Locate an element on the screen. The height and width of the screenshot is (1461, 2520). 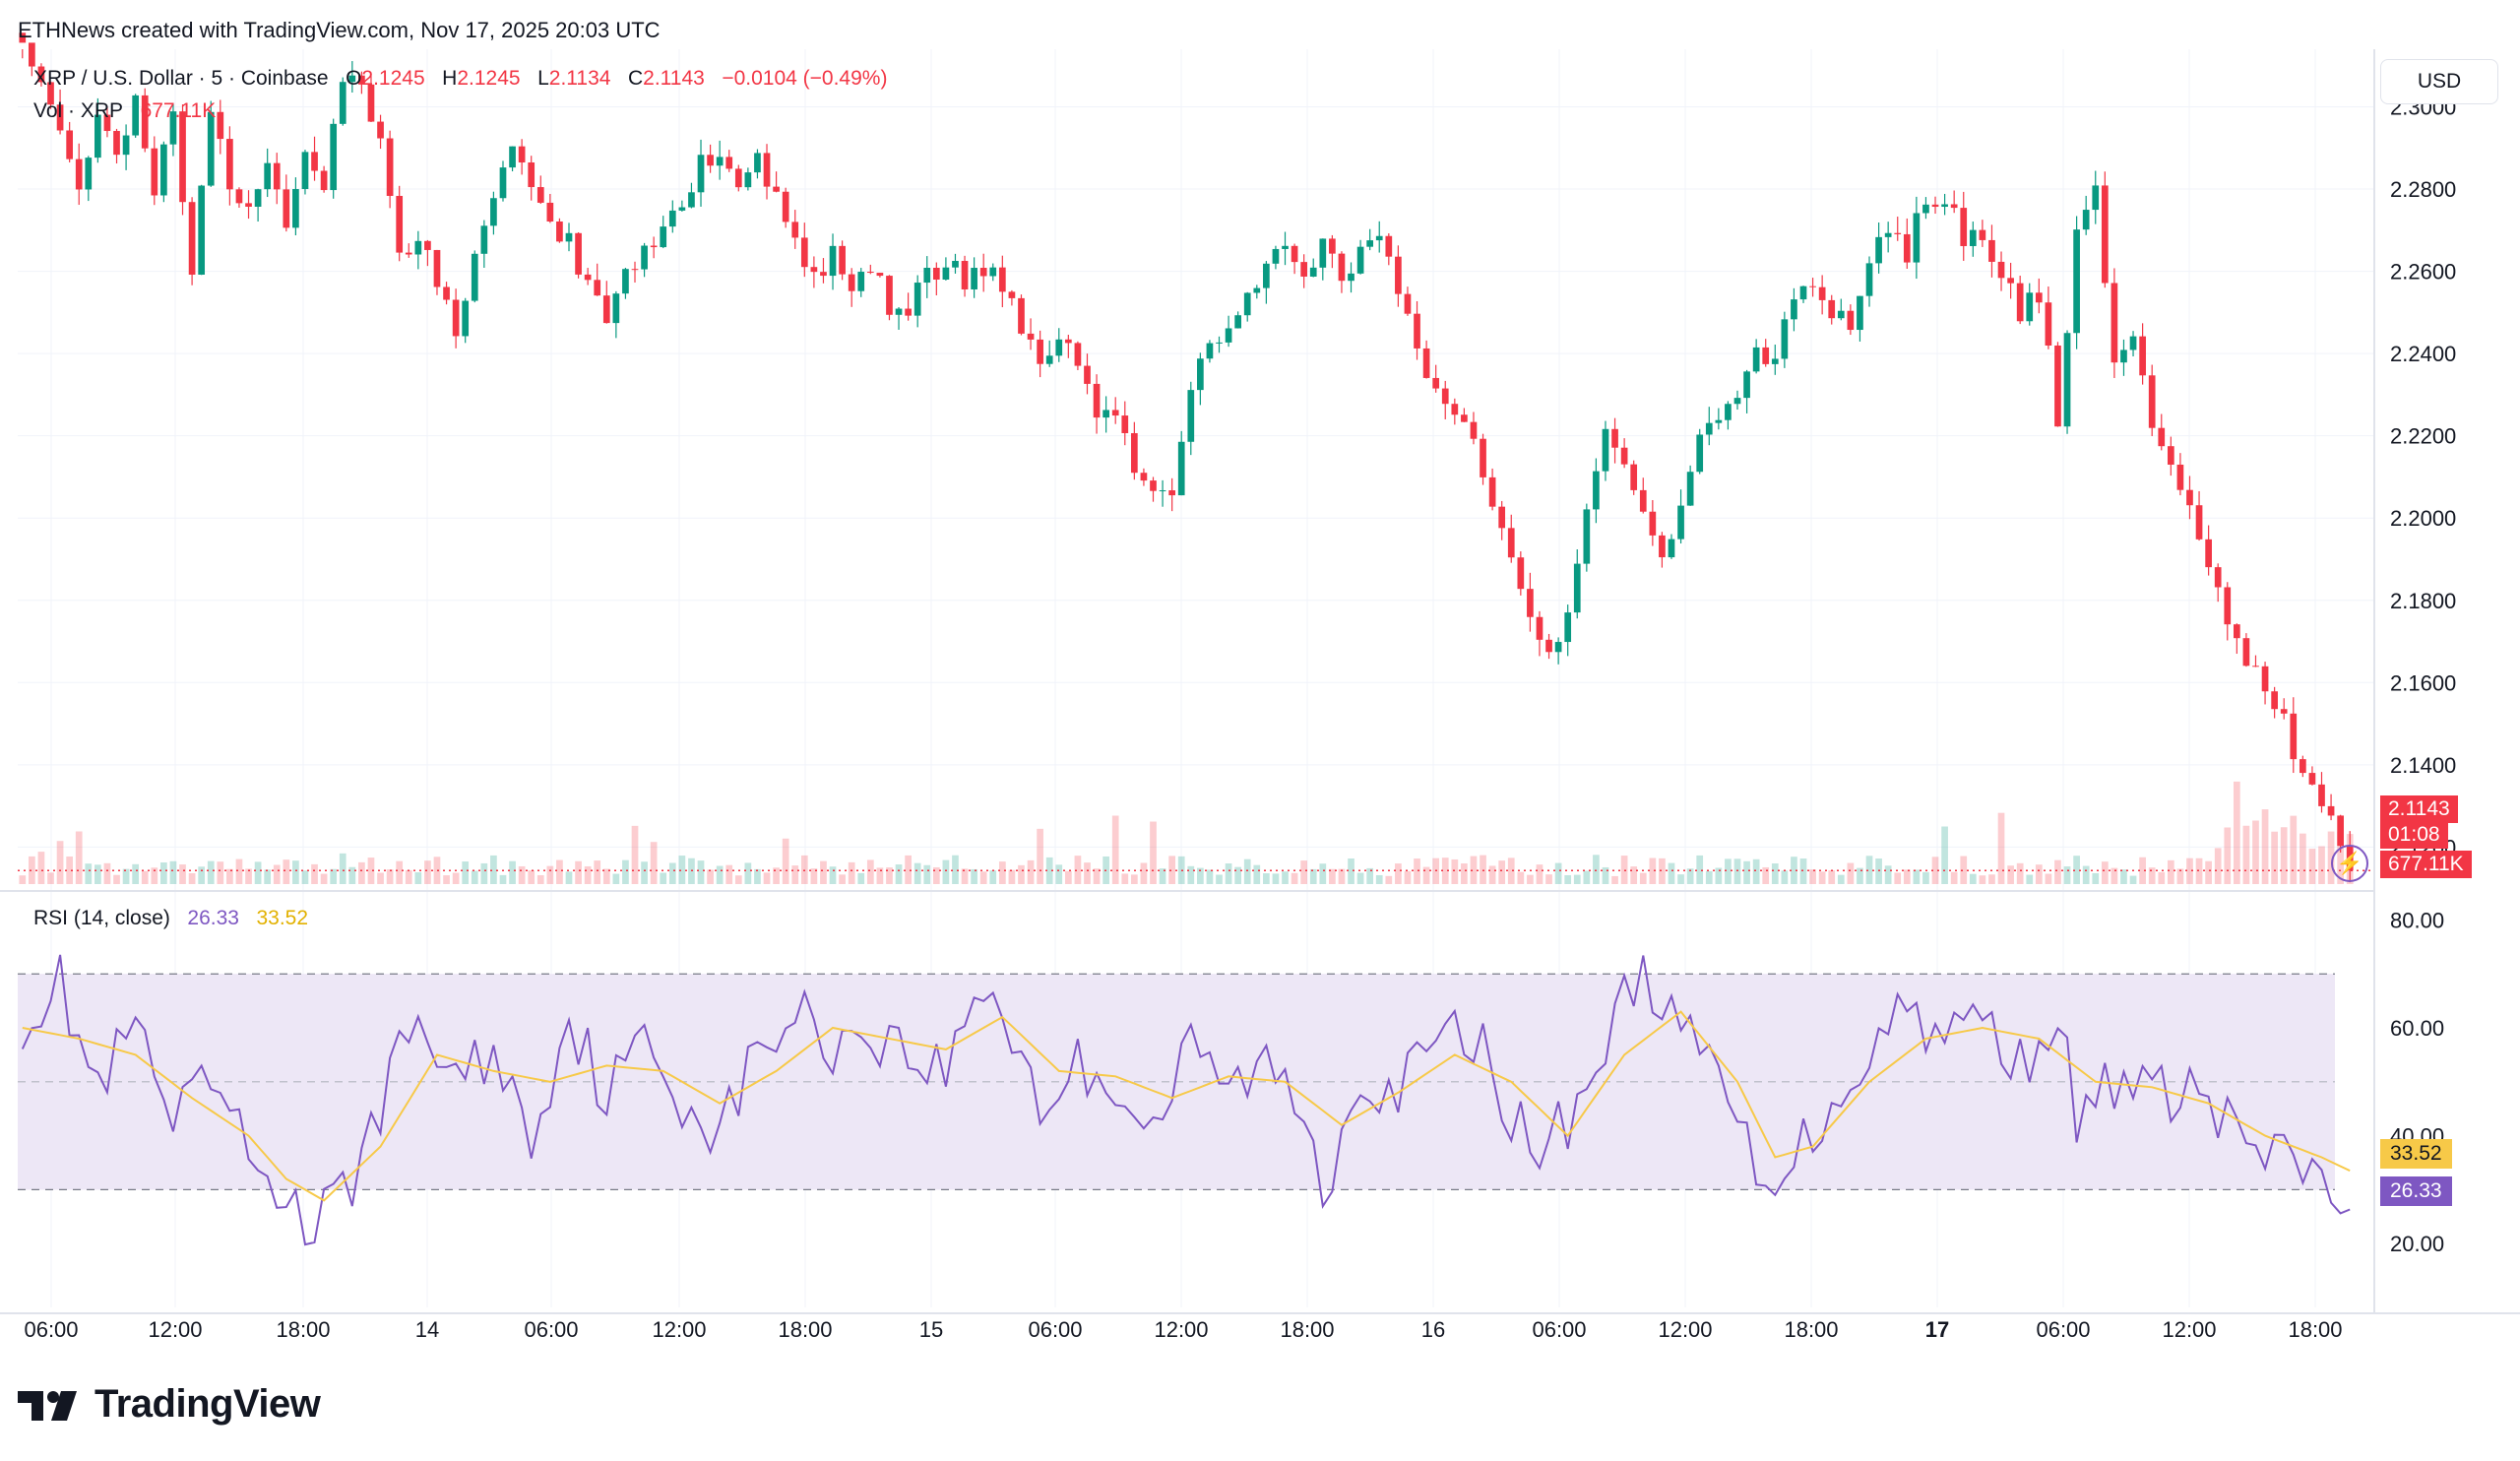
time-tick-label: 12:00 is located at coordinates (2189, 1330).